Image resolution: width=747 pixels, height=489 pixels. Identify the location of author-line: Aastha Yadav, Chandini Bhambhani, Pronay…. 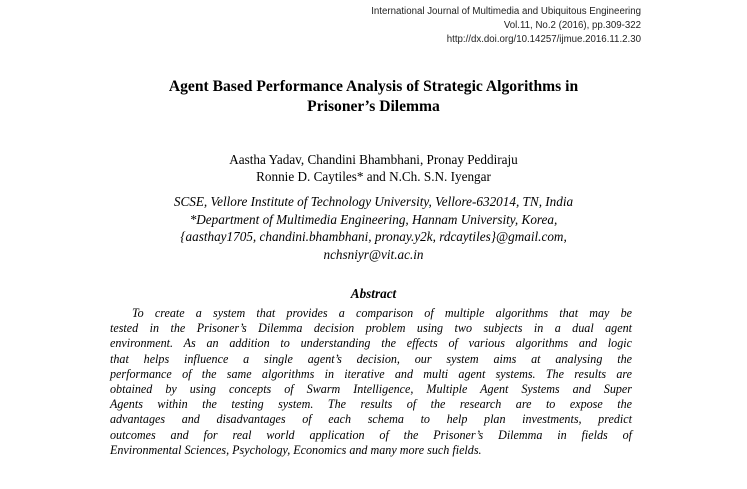
(373, 159).